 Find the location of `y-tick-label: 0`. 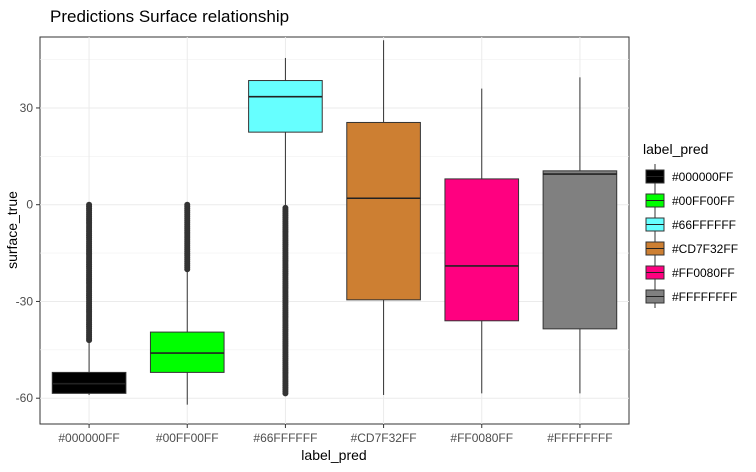

y-tick-label: 0 is located at coordinates (29, 205).